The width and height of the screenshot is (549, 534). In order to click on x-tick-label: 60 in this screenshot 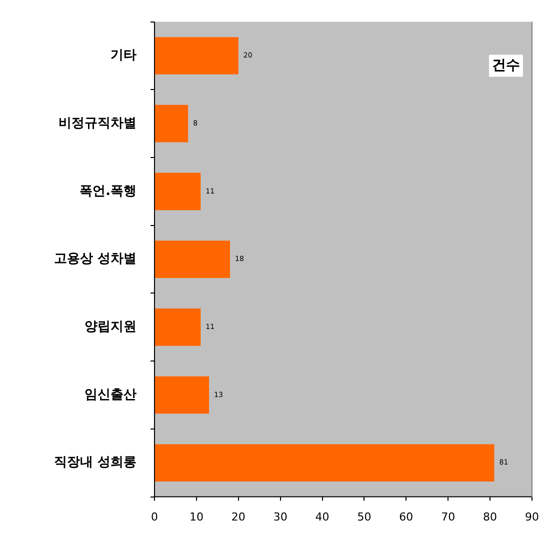, I will do `click(406, 517)`.